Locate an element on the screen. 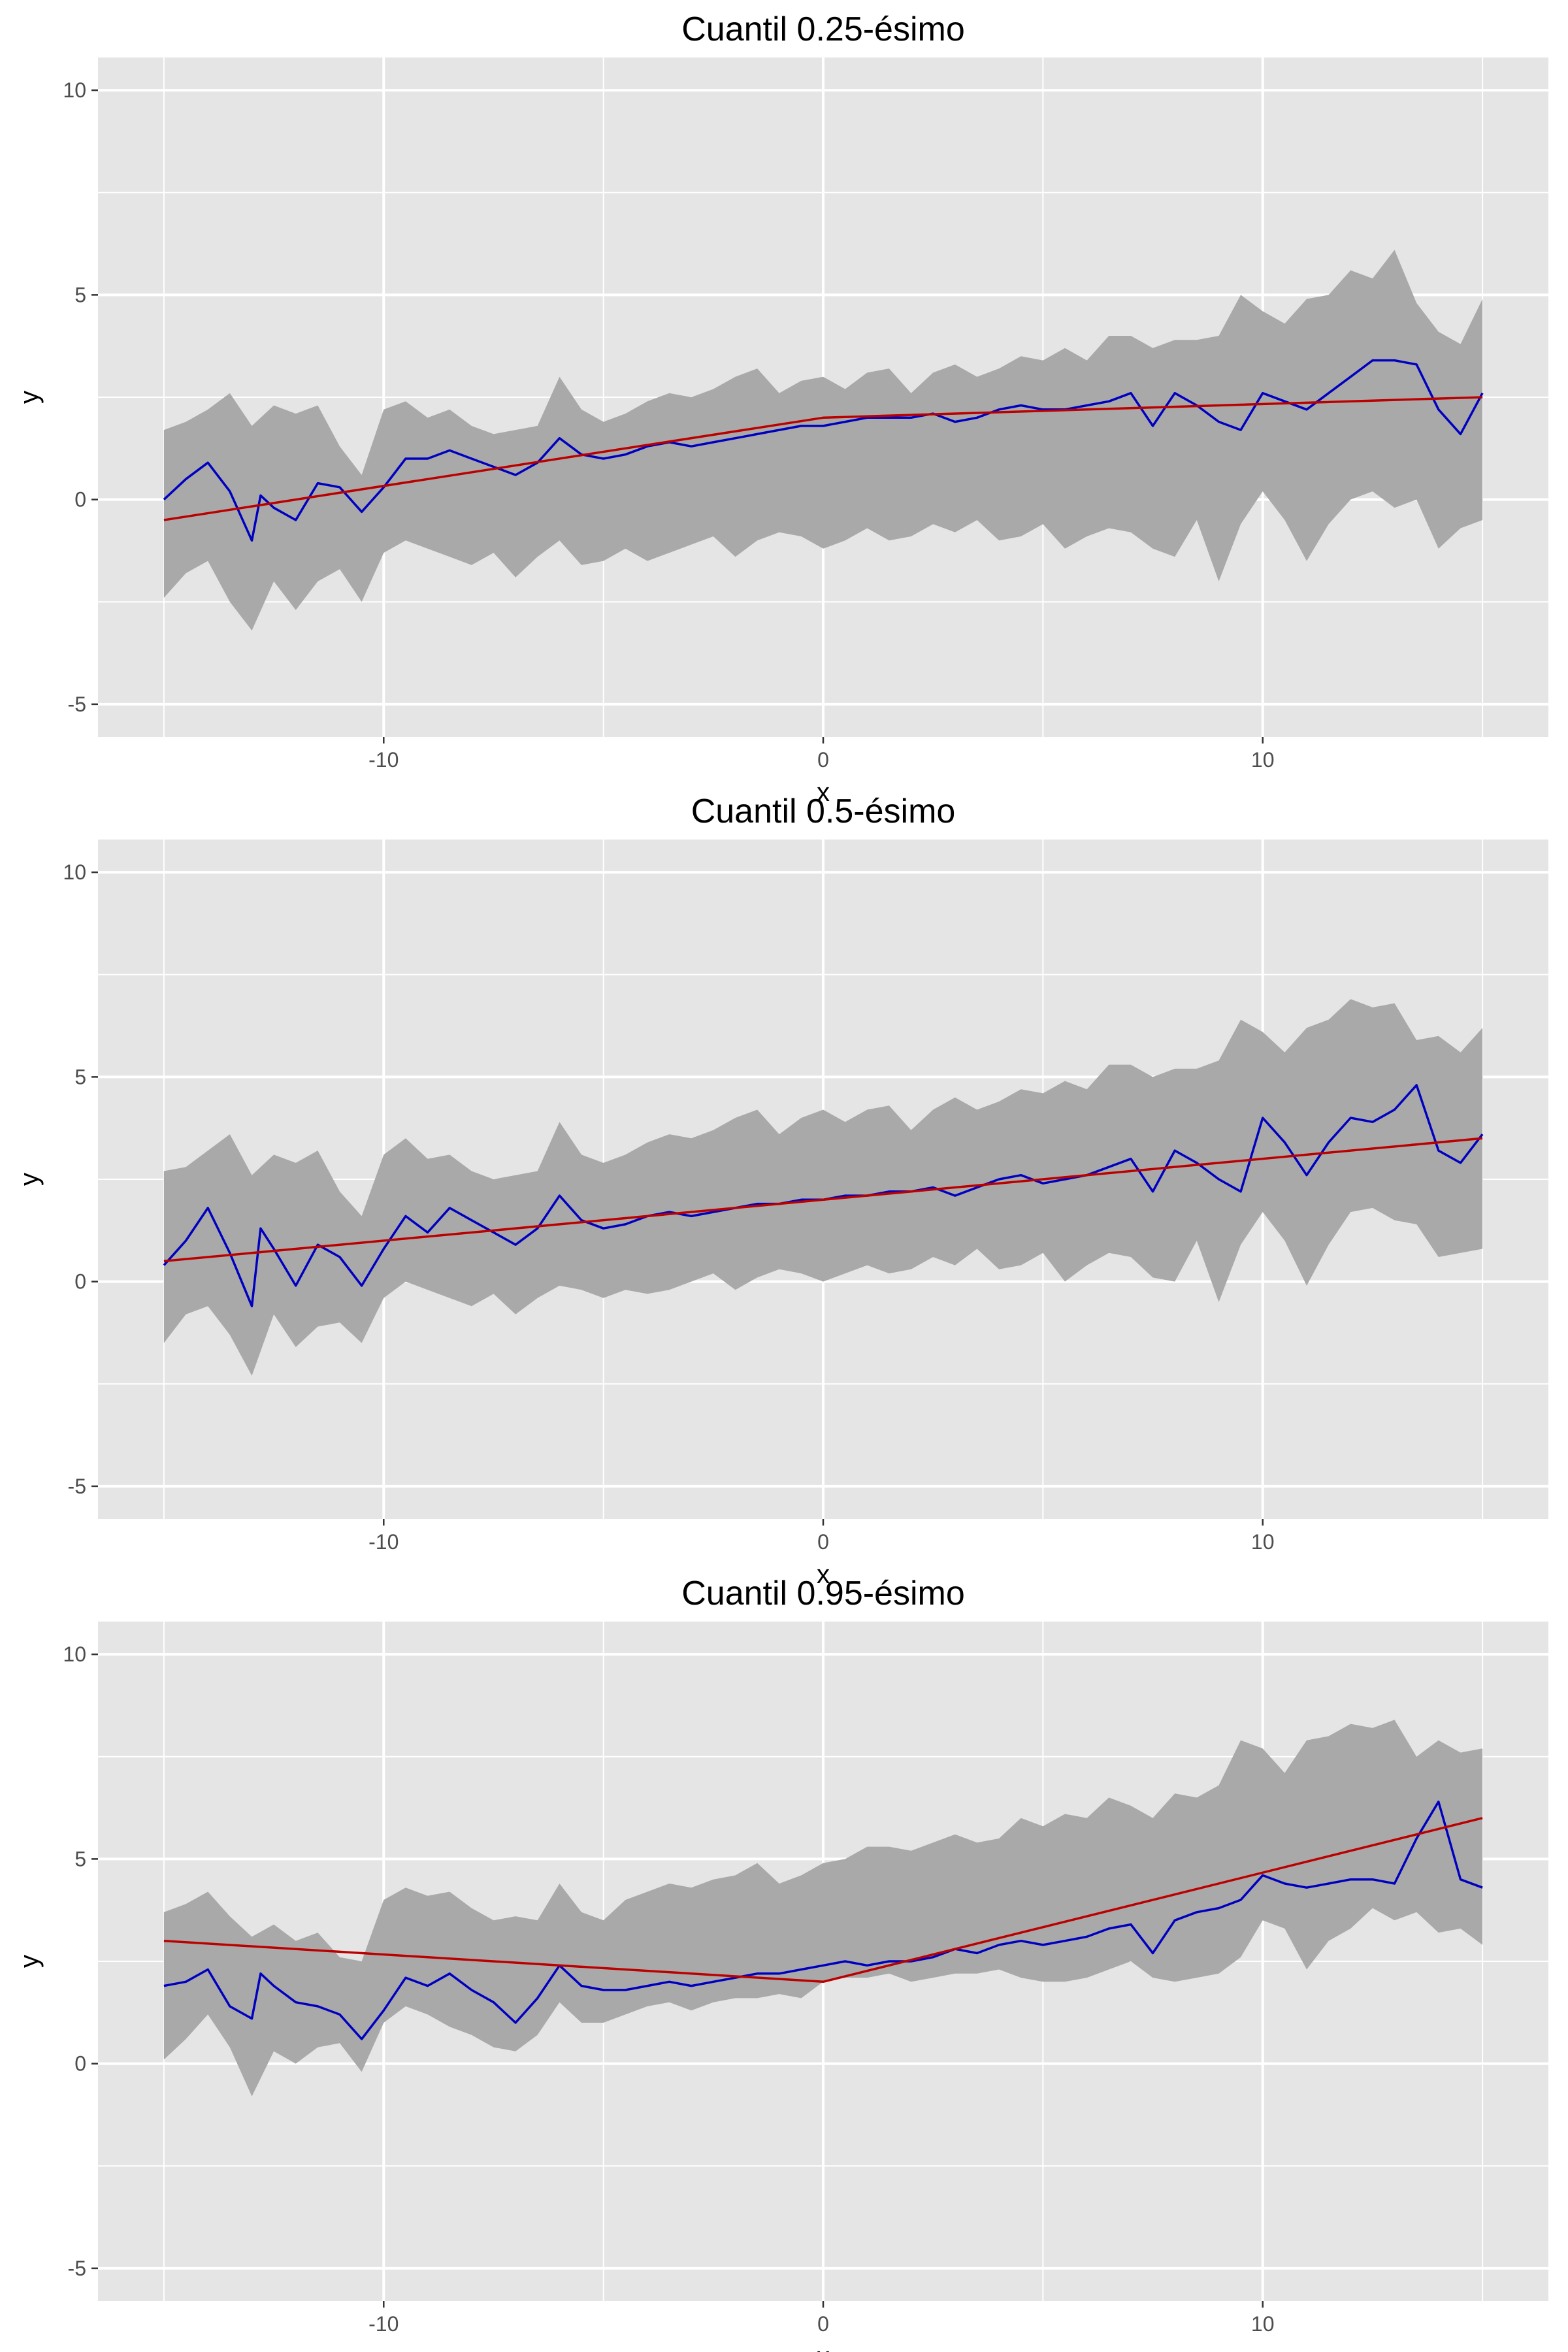 This screenshot has height=2352, width=1568. panel-1-y-axis: -5 0 5 10 is located at coordinates (80, 397).